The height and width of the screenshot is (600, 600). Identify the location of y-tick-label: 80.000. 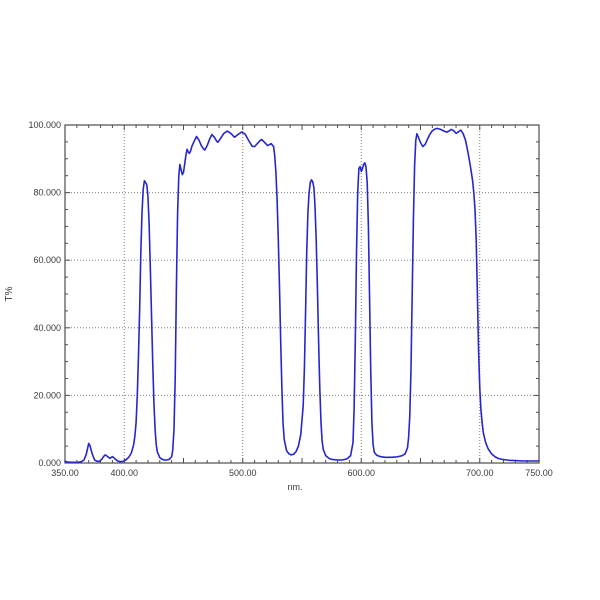
(47, 193).